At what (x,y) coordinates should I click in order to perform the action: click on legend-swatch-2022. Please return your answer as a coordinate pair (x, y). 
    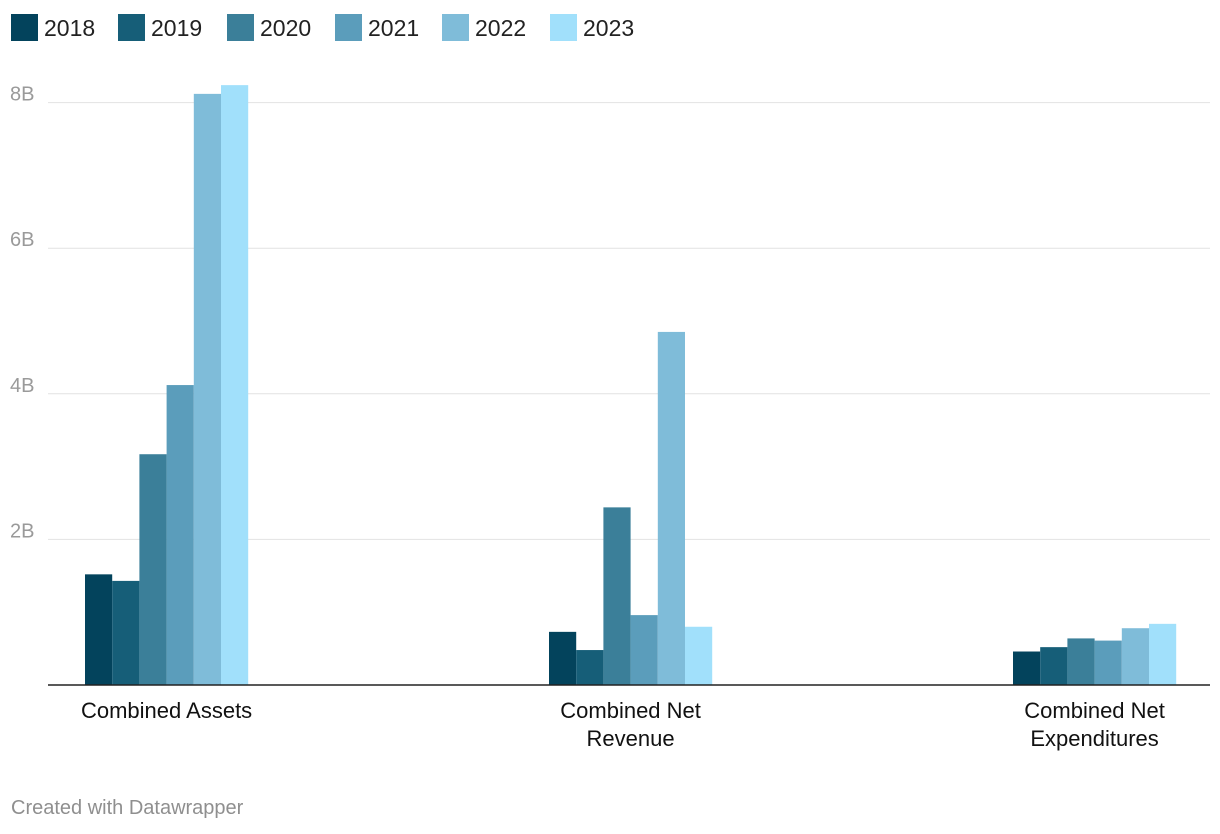
    Looking at the image, I should click on (455, 27).